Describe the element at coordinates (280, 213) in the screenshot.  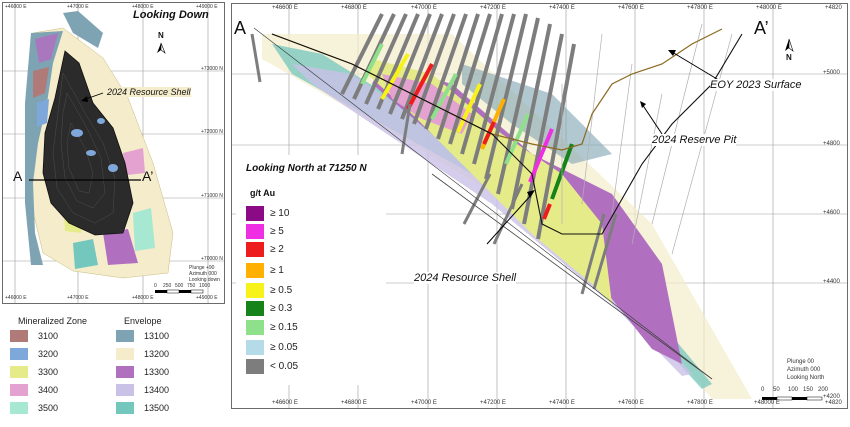
I see `grade-label-10: ≥ 10` at that location.